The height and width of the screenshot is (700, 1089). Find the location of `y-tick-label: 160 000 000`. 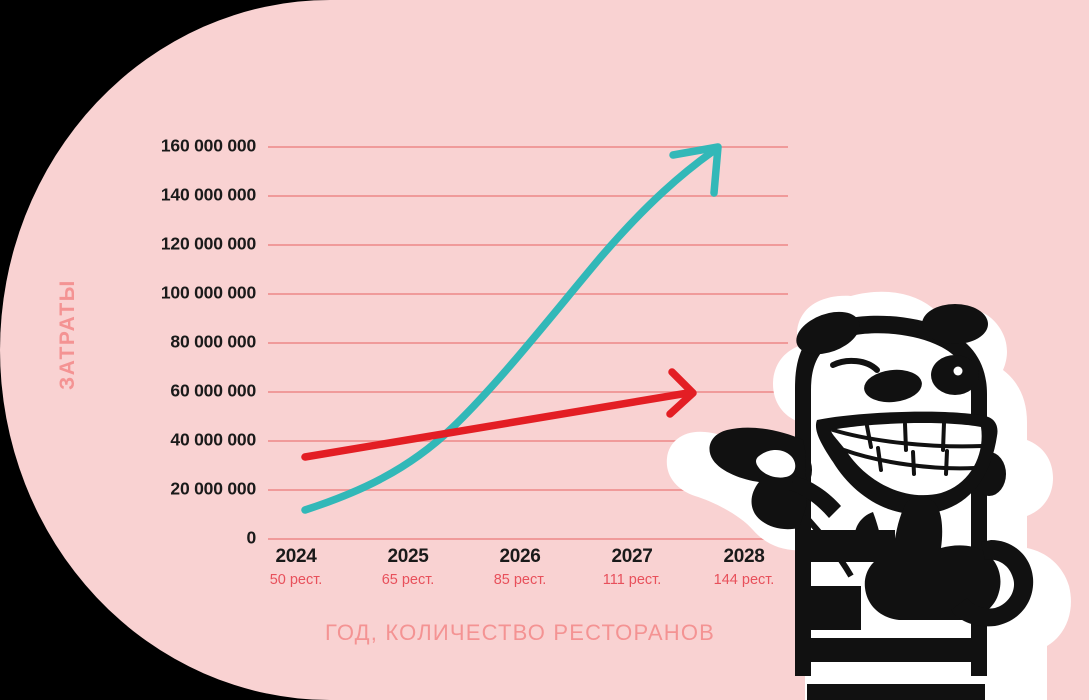

y-tick-label: 160 000 000 is located at coordinates (208, 145).